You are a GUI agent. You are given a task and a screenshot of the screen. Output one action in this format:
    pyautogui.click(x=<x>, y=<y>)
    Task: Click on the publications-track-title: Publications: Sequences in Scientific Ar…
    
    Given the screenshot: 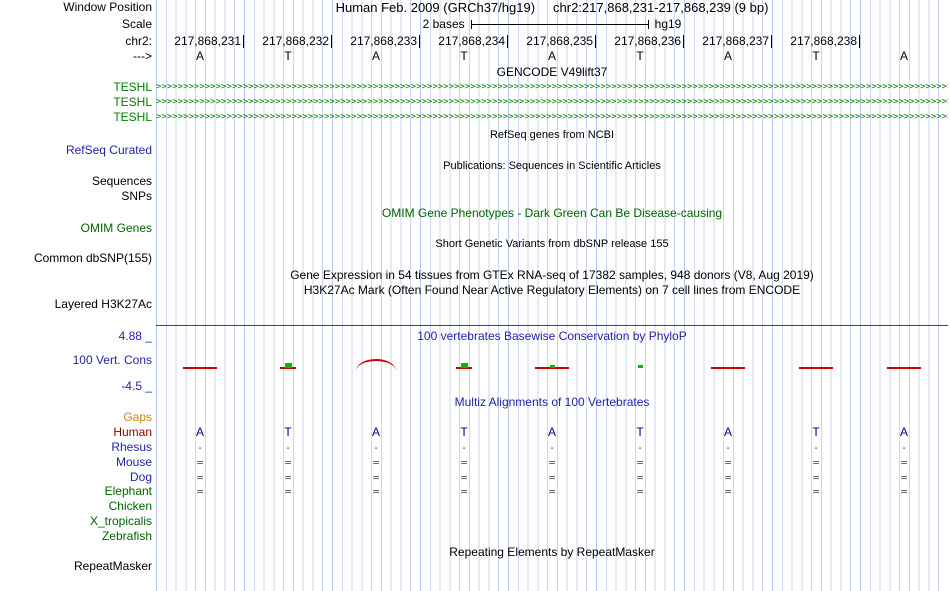 What is the action you would take?
    pyautogui.click(x=552, y=166)
    